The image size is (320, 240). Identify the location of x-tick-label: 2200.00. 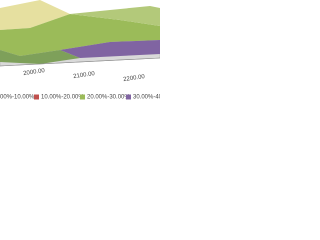
(134, 78).